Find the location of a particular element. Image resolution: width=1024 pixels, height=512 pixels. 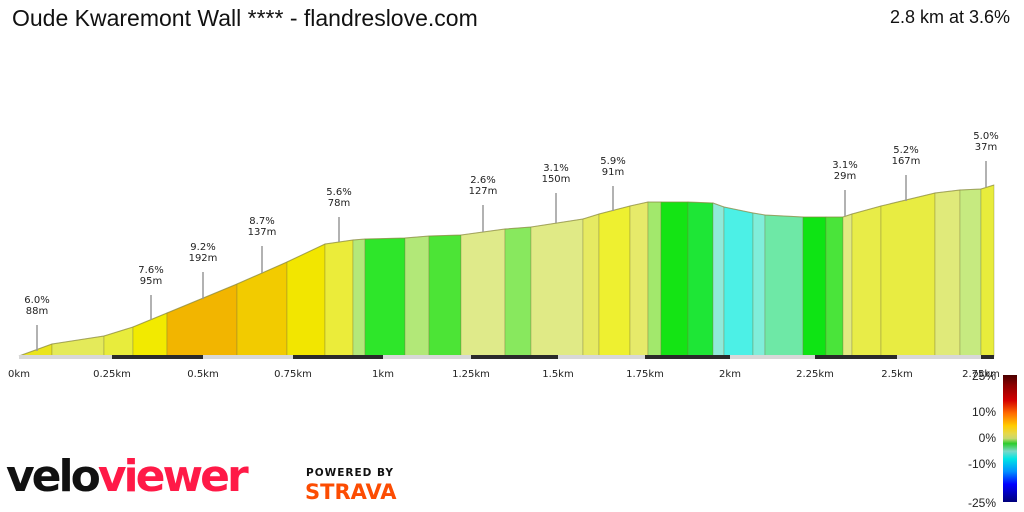

x-tick-label: 2km is located at coordinates (730, 374).